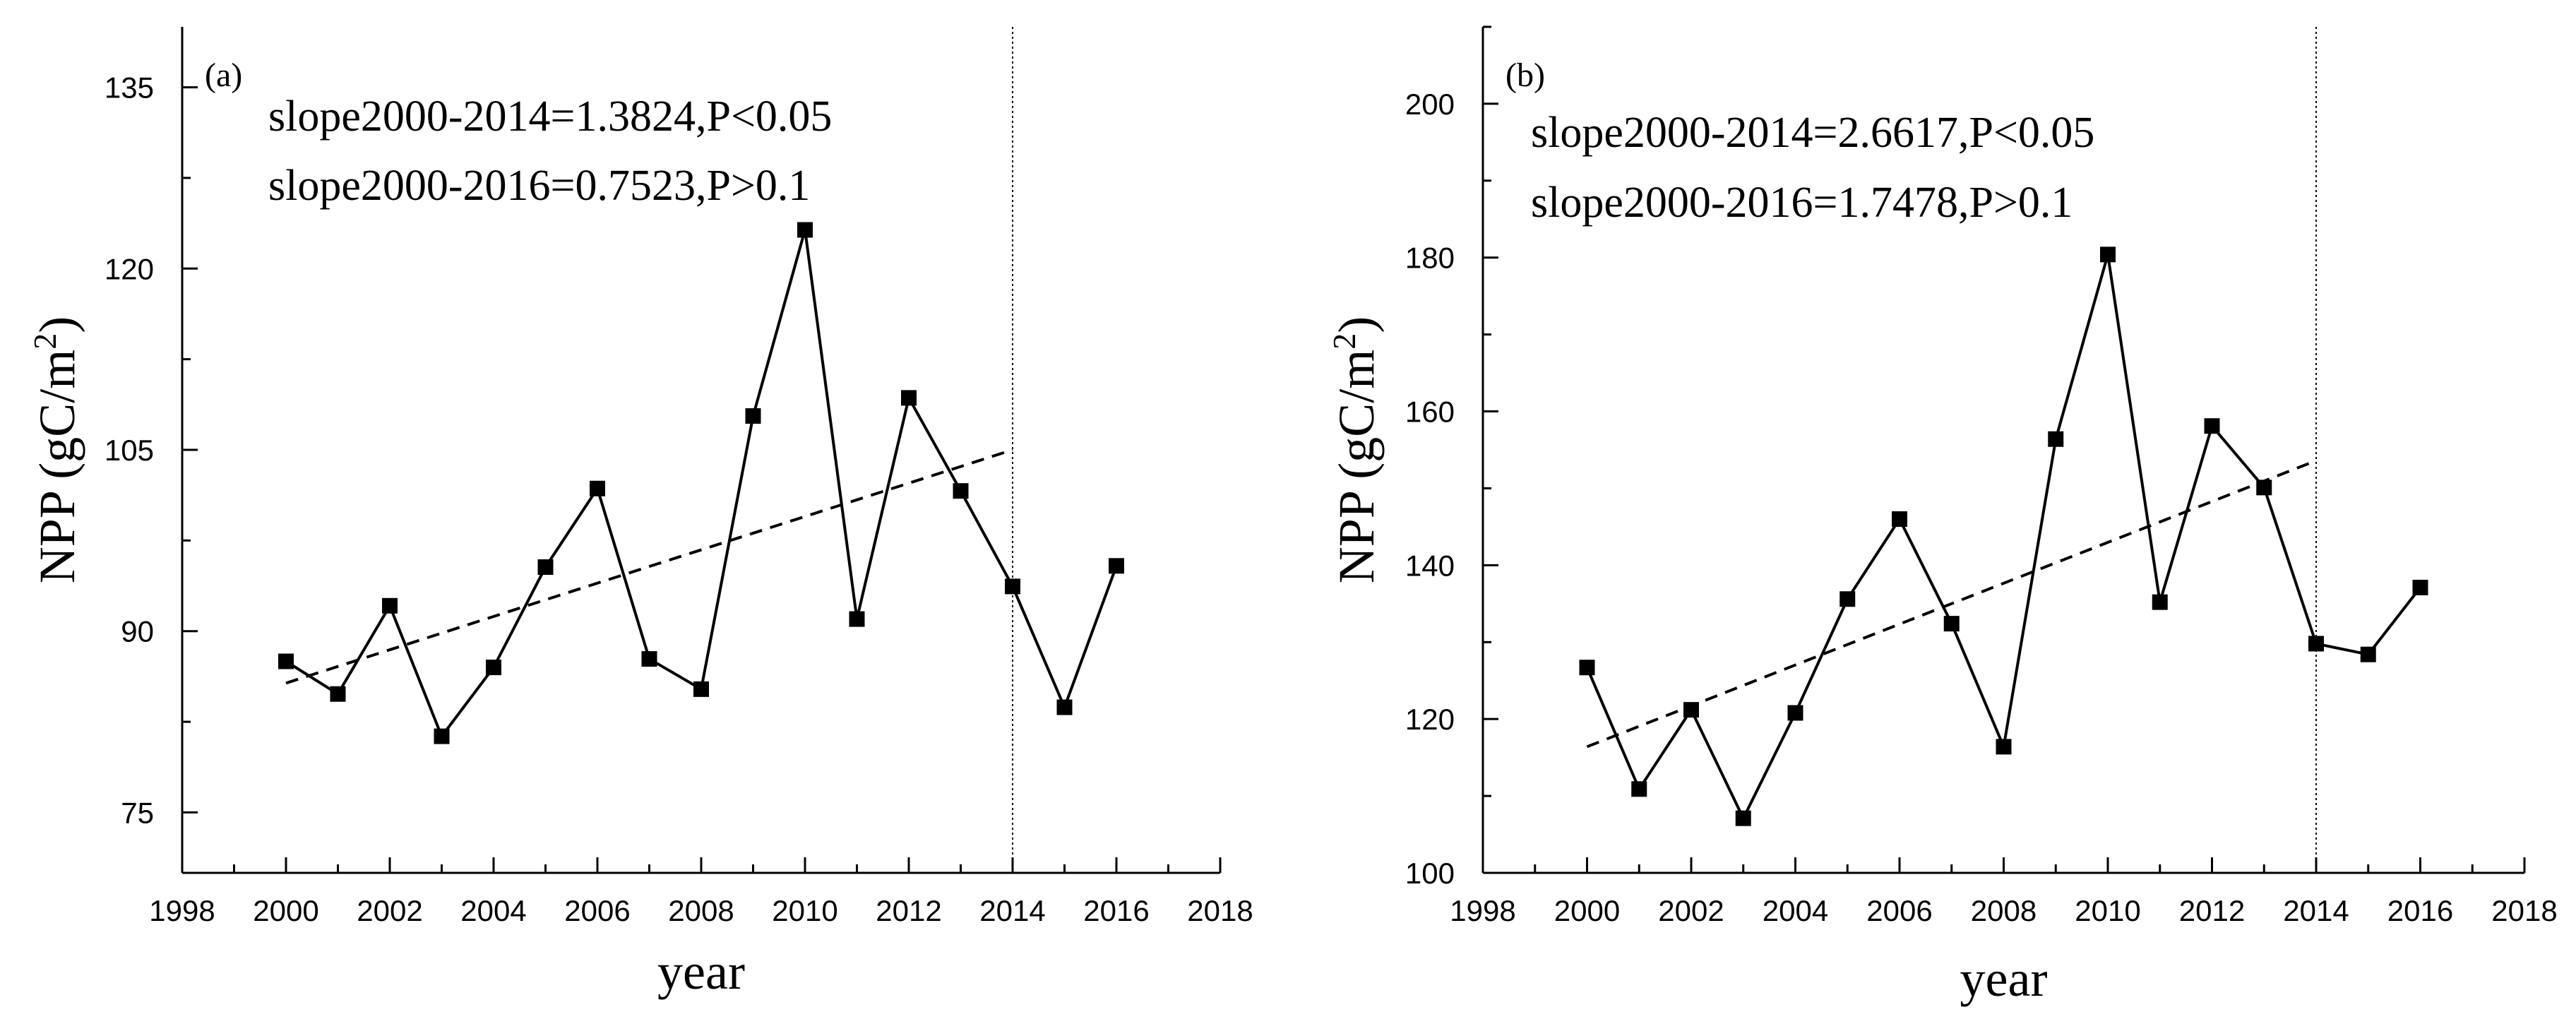 This screenshot has width=2576, height=1036. What do you see at coordinates (137, 812) in the screenshot?
I see `y-tick-label: 75` at bounding box center [137, 812].